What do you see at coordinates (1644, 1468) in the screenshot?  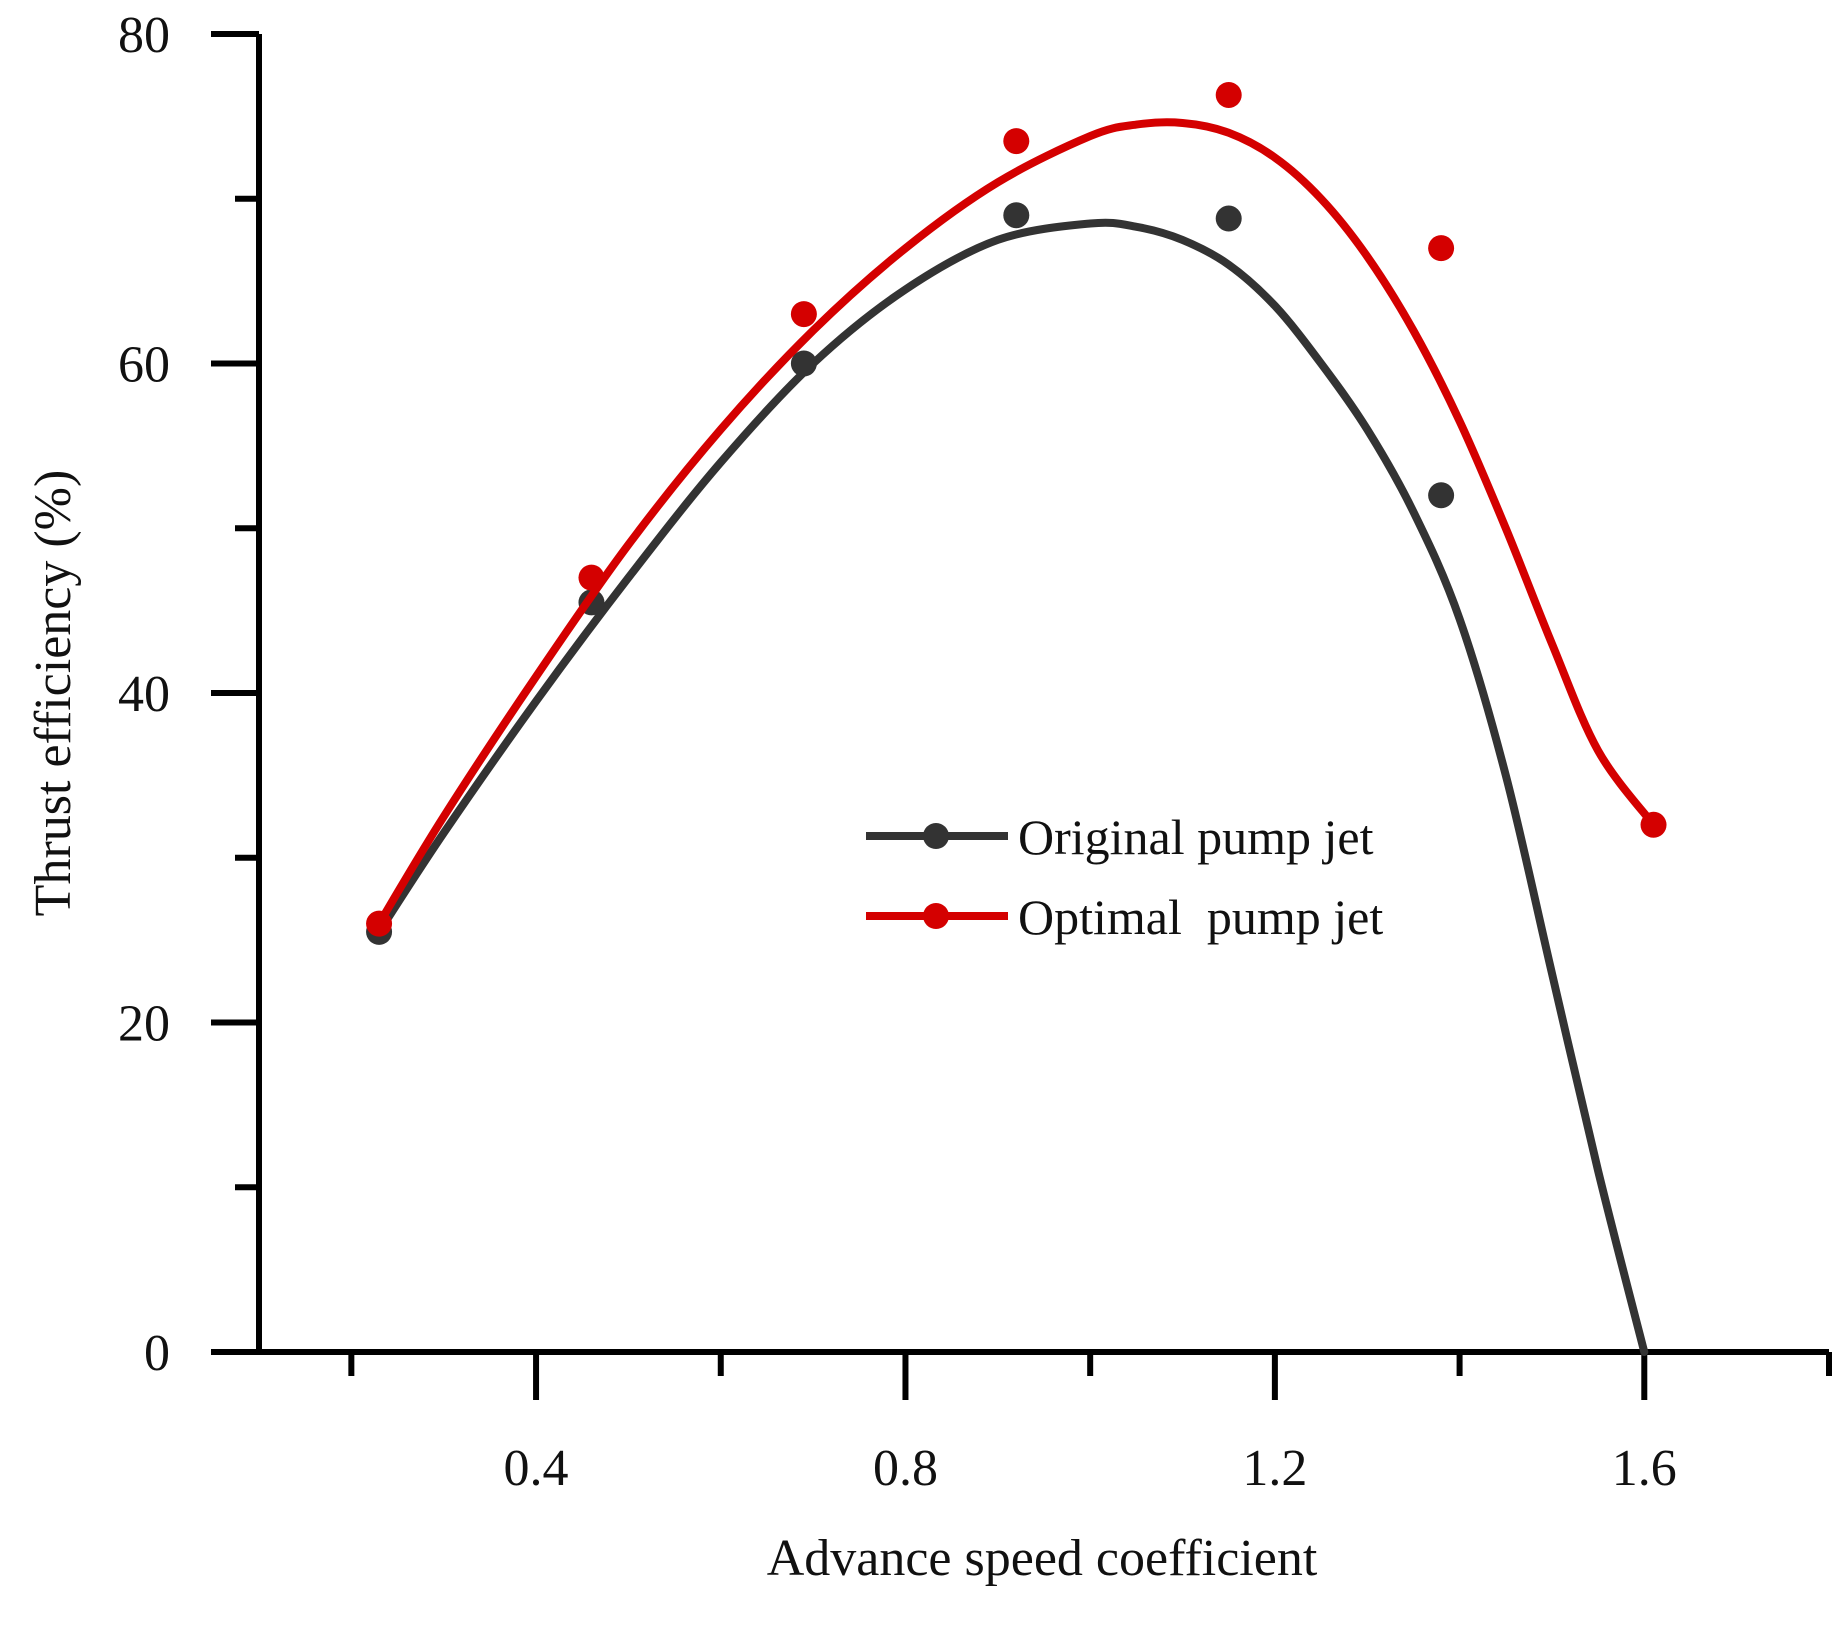 I see `x-tick-label: 1.6` at bounding box center [1644, 1468].